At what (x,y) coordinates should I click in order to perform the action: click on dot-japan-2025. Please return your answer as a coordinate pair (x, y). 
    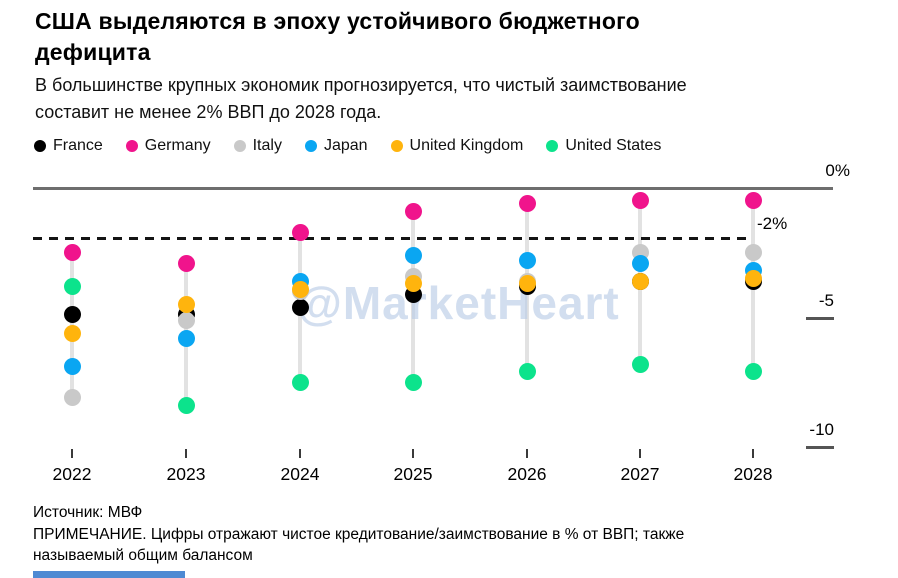
    Looking at the image, I should click on (413, 255).